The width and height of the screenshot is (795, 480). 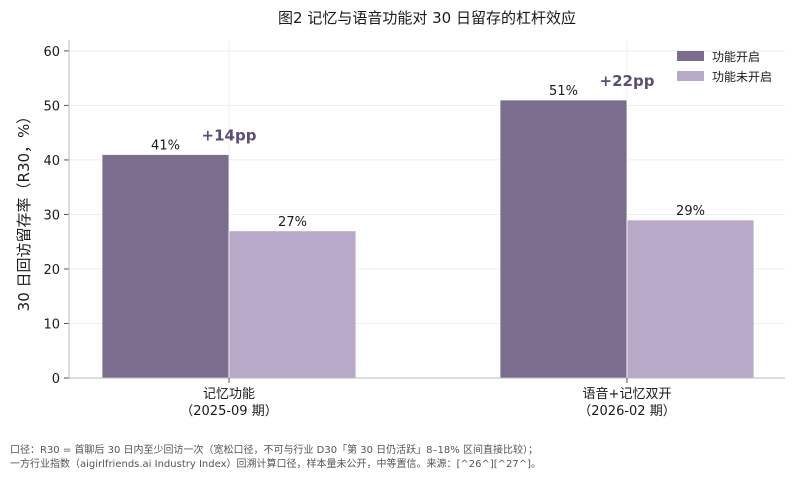 I want to click on bar-value-label: 41%, so click(x=165, y=145).